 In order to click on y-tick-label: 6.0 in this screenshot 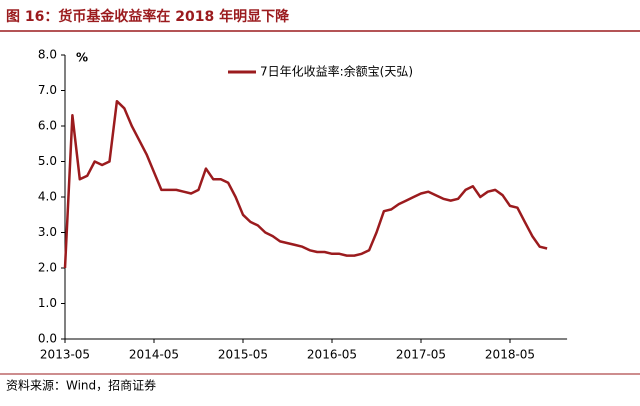, I will do `click(47, 126)`.